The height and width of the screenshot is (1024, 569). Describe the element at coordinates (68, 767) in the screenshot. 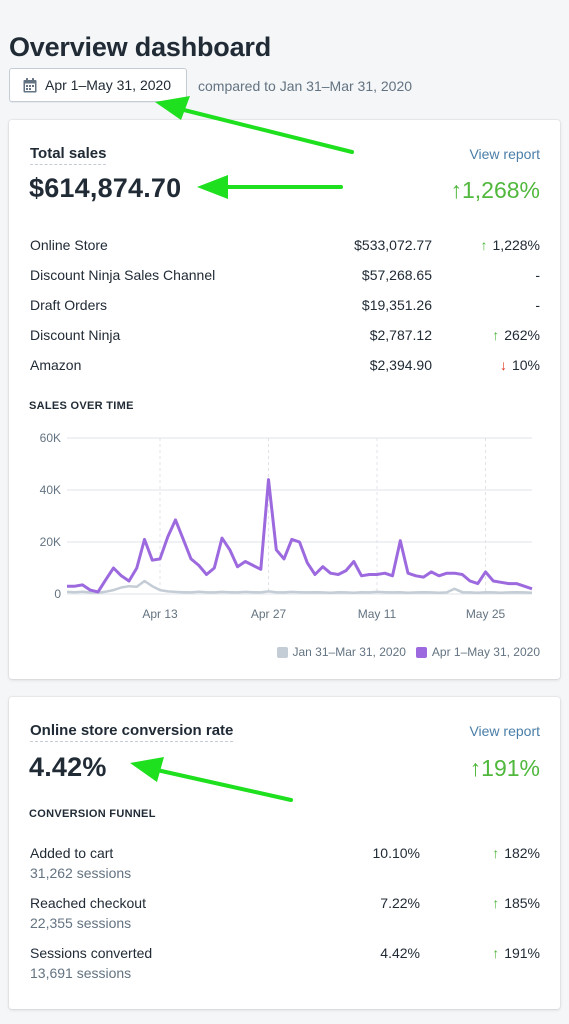

I see `conversion-rate-value: 4.42%` at that location.